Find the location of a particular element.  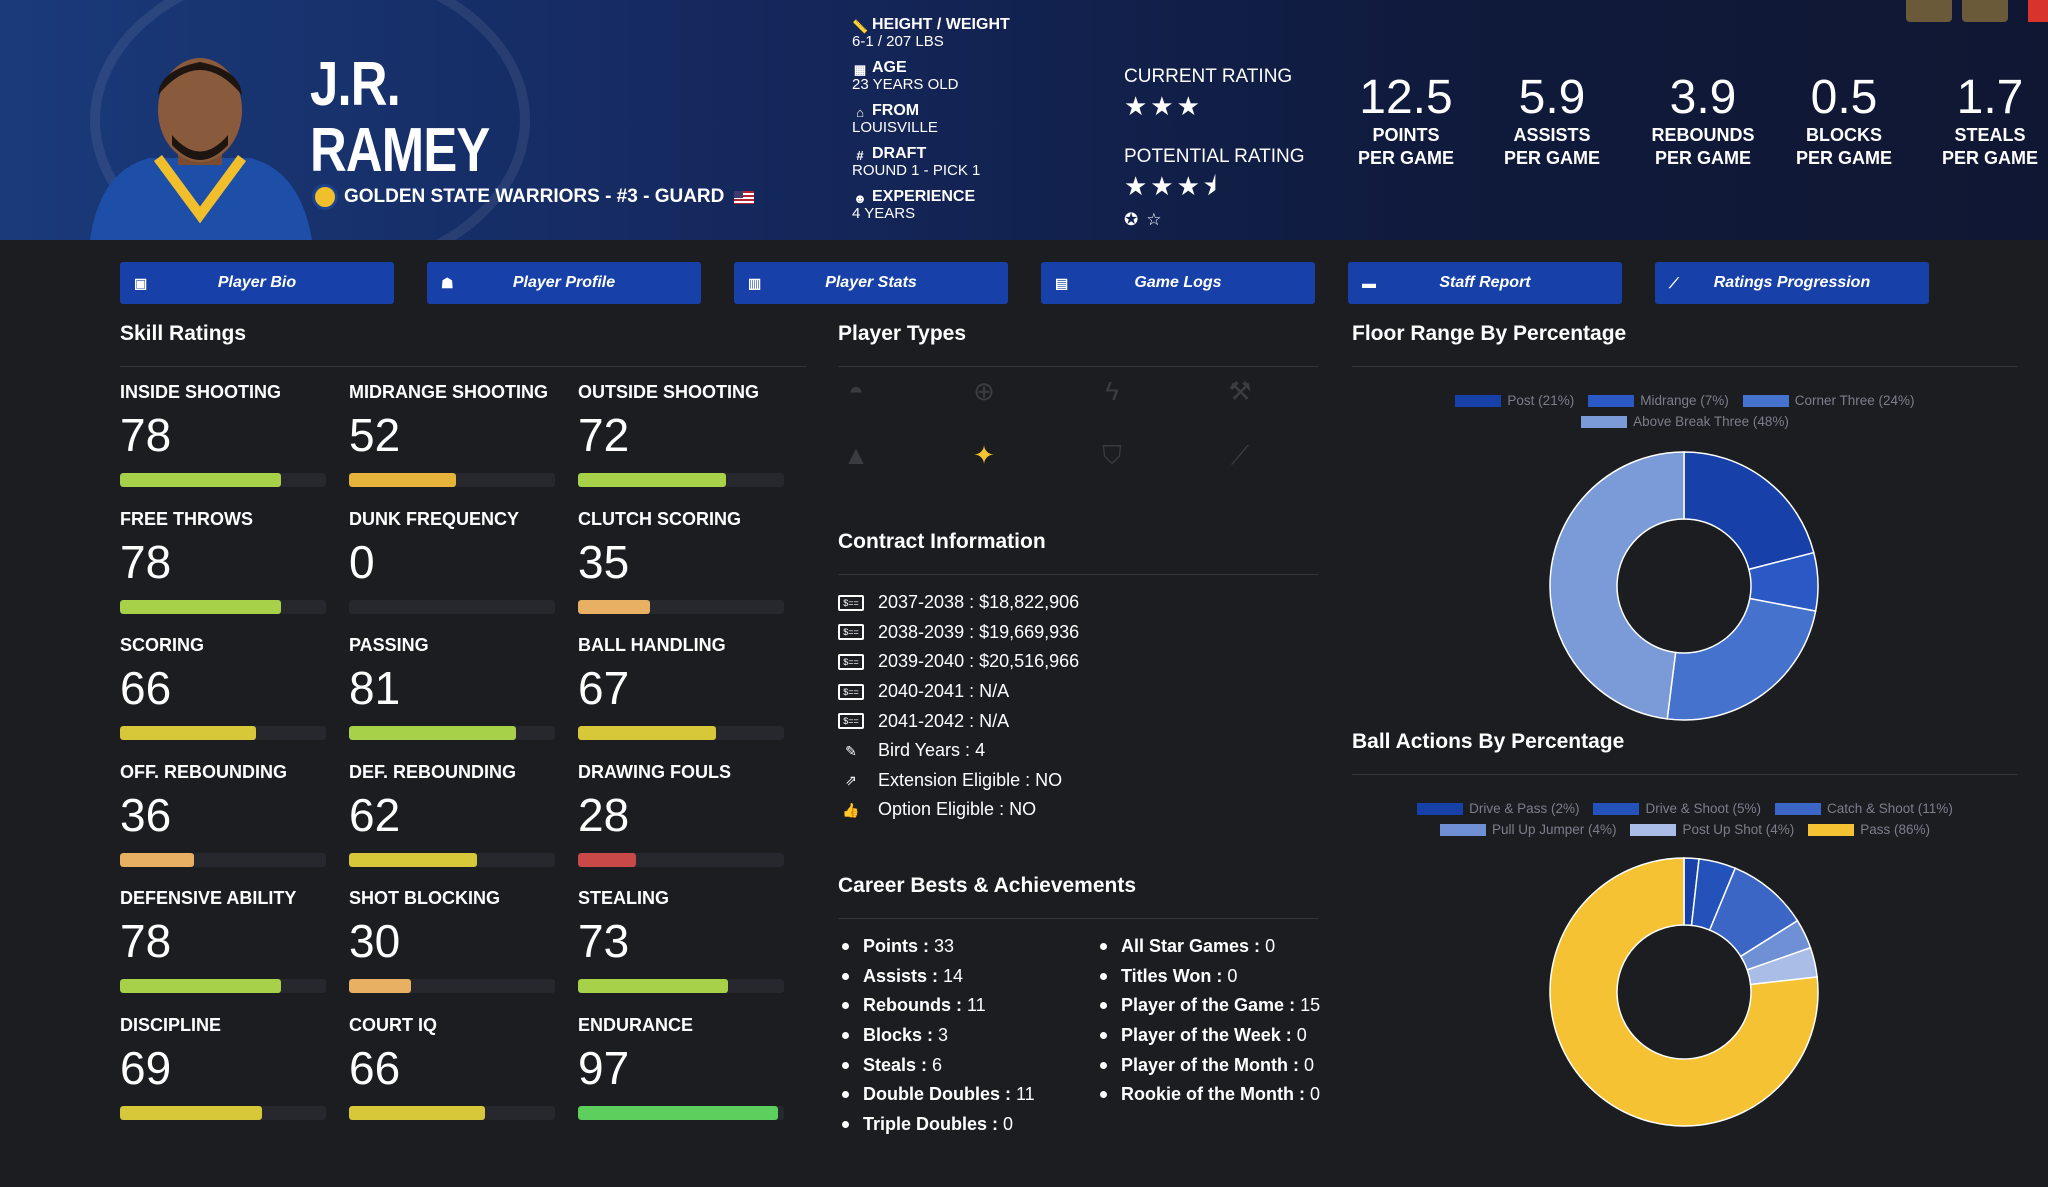

skill-name: DISCIPLINE is located at coordinates (171, 1024).